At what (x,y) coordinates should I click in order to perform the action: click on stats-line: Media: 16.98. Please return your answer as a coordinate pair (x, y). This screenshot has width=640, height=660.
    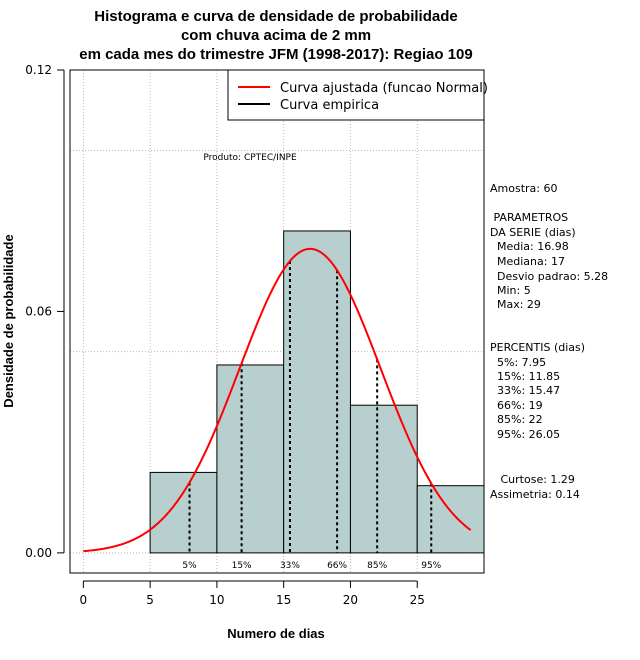
    Looking at the image, I should click on (529, 246).